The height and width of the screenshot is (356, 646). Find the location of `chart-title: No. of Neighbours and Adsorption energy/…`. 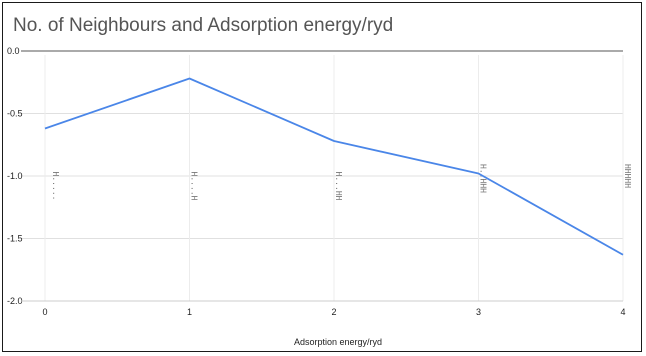

chart-title: No. of Neighbours and Adsorption energy/… is located at coordinates (203, 25).